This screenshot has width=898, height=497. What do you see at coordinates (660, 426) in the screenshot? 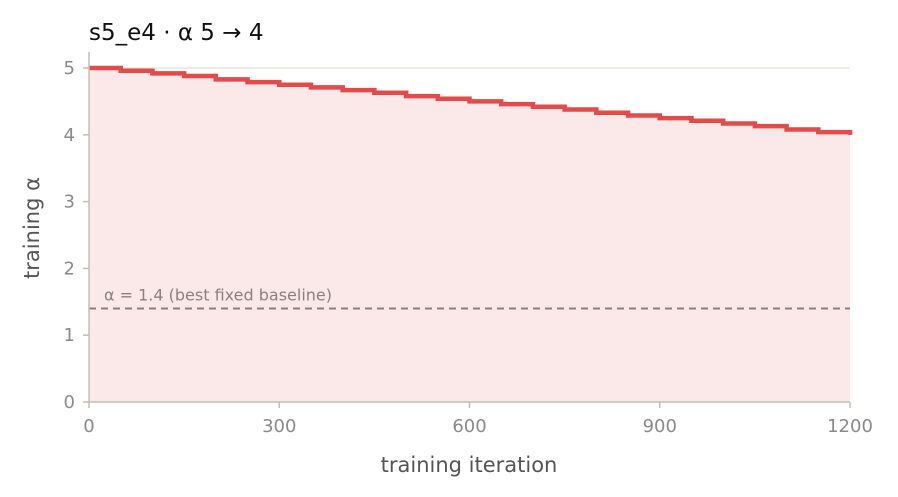
I see `x-tick-label: 900` at bounding box center [660, 426].